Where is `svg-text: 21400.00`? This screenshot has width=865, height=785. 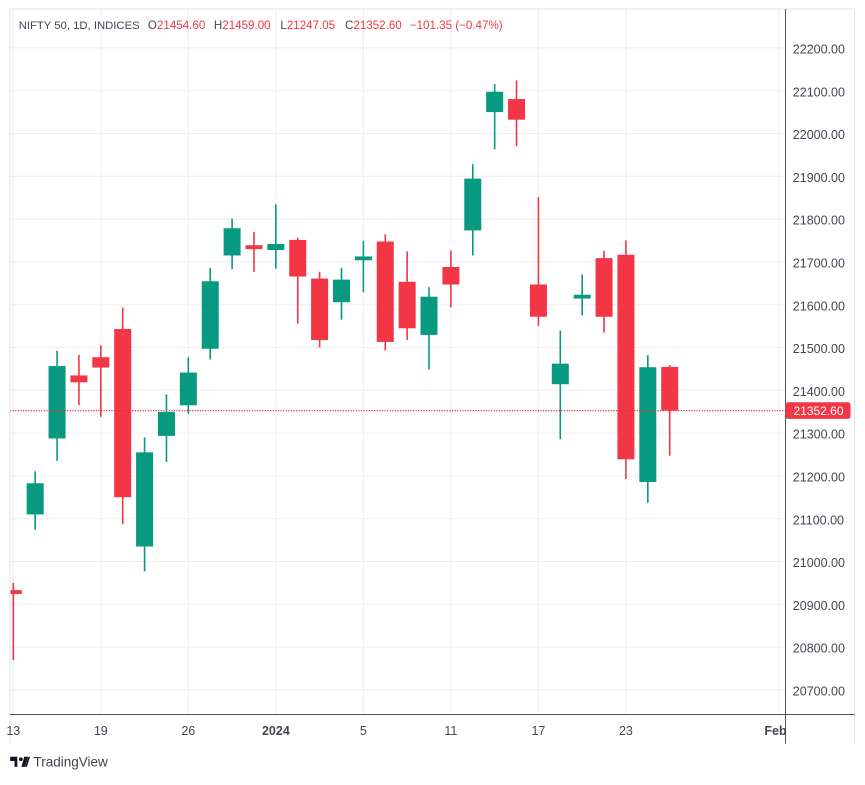 svg-text: 21400.00 is located at coordinates (819, 392).